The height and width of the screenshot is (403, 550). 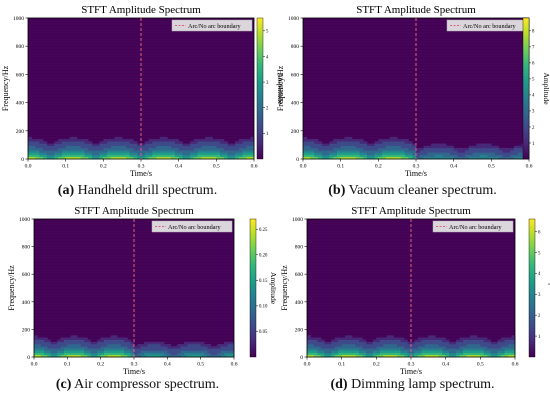 I want to click on colorbar-tick-label: 0.15, so click(x=263, y=281).